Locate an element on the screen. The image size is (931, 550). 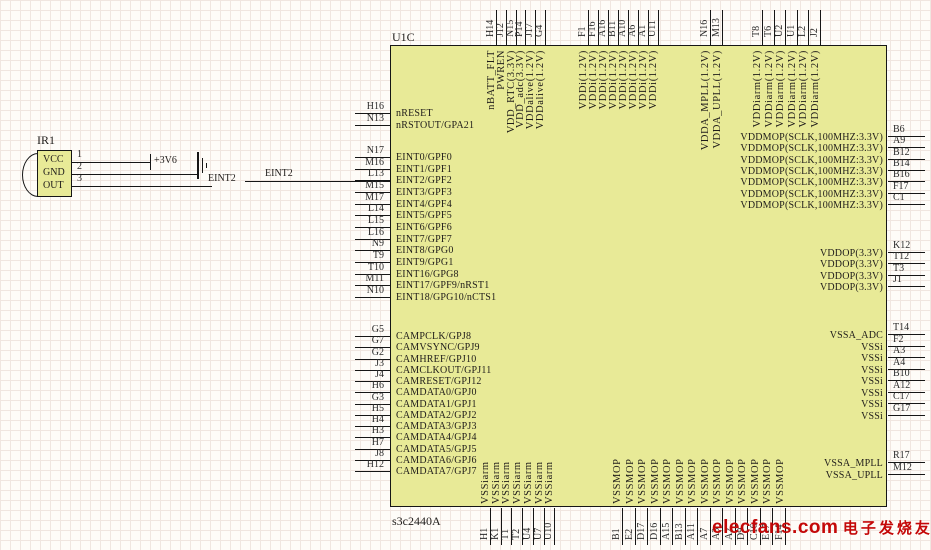
net-label-eint2-1: EINT2 is located at coordinates (222, 178).